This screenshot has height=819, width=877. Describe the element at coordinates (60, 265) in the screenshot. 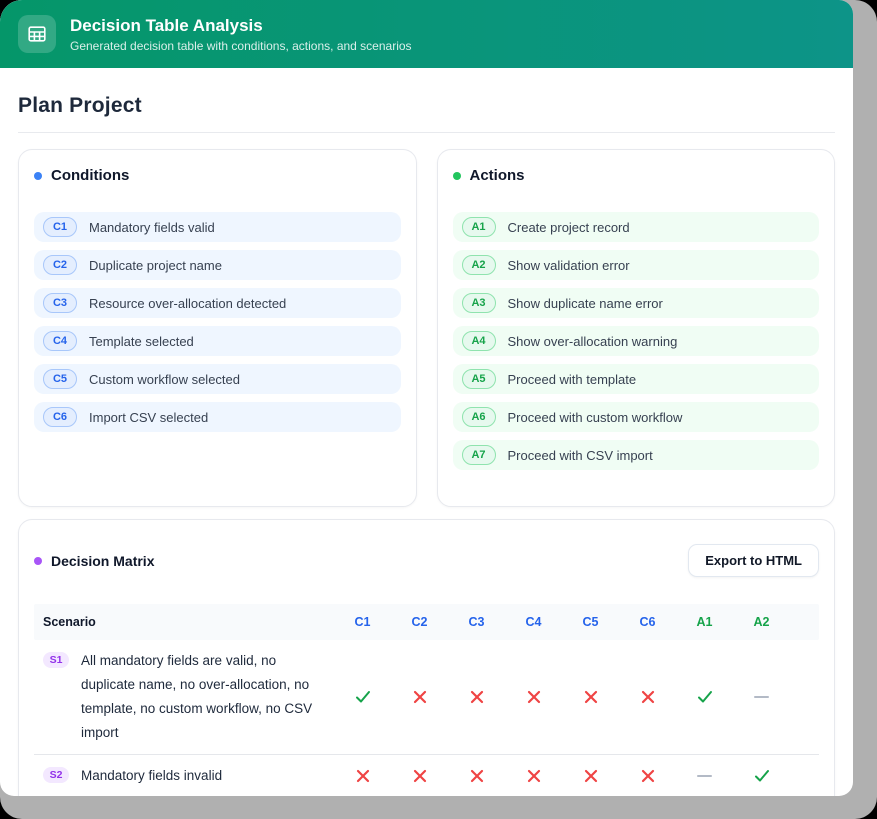

I see `condition-badge: C2` at that location.